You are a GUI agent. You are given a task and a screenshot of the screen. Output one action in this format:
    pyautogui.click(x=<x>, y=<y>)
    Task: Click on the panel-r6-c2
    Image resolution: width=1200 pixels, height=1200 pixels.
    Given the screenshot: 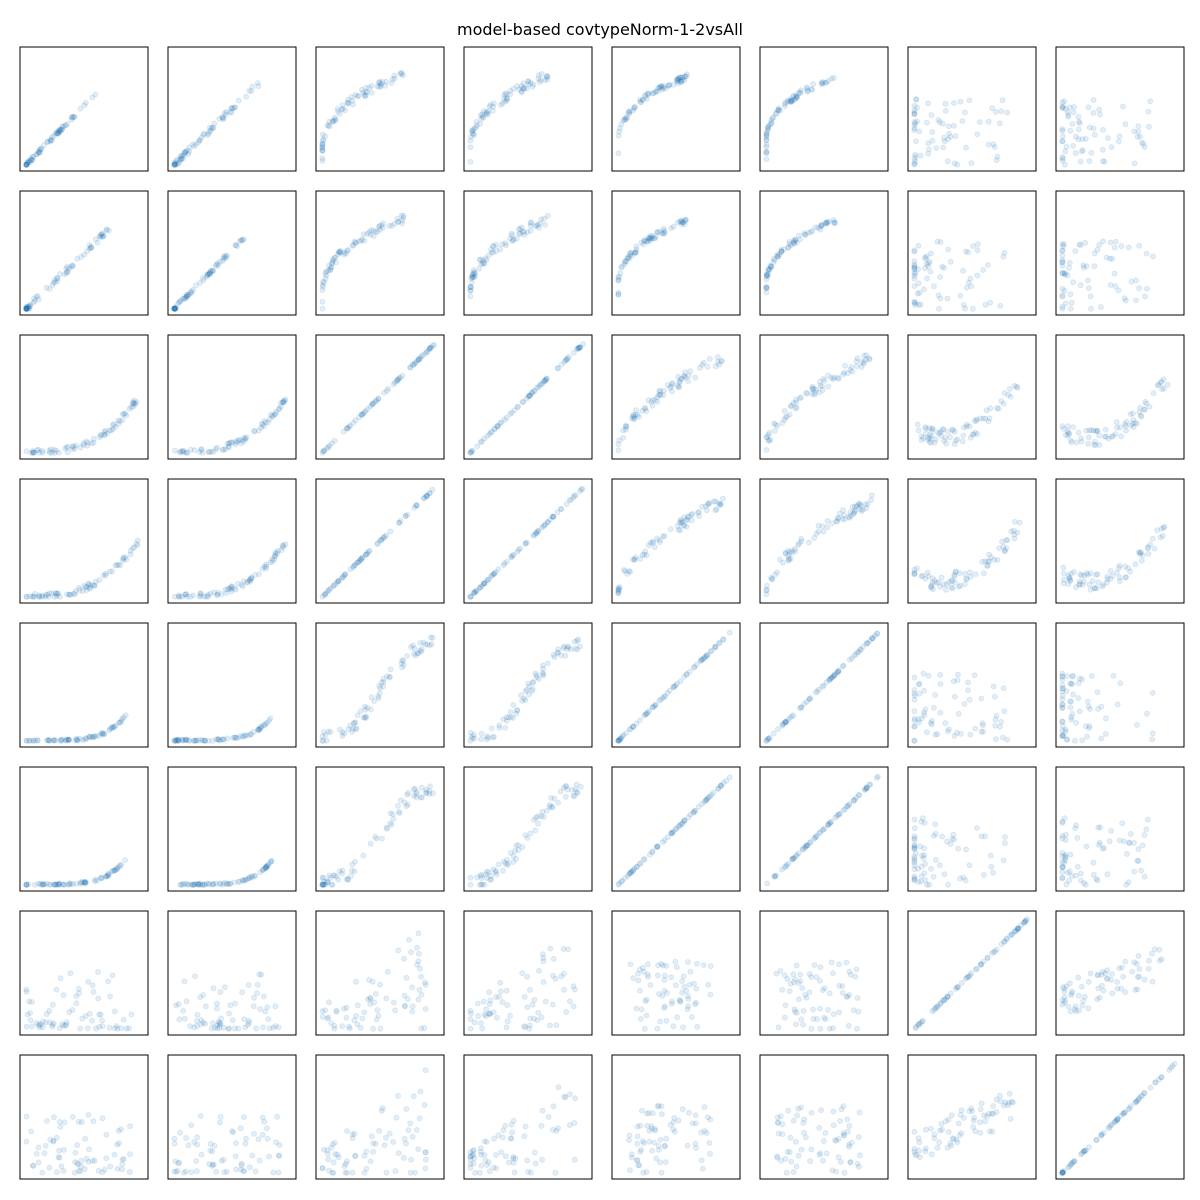 What is the action you would take?
    pyautogui.click(x=380, y=973)
    